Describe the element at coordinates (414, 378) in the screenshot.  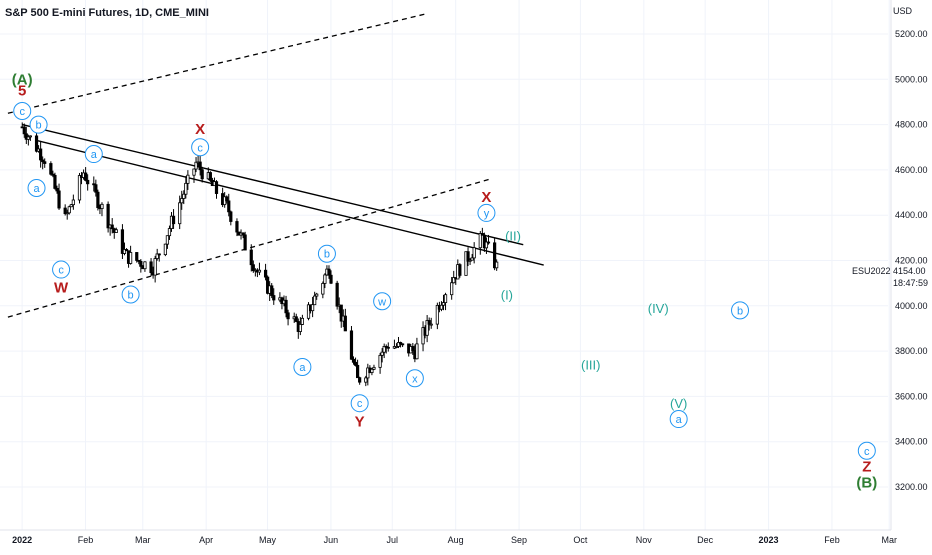
I see `wave-label-circle: x` at that location.